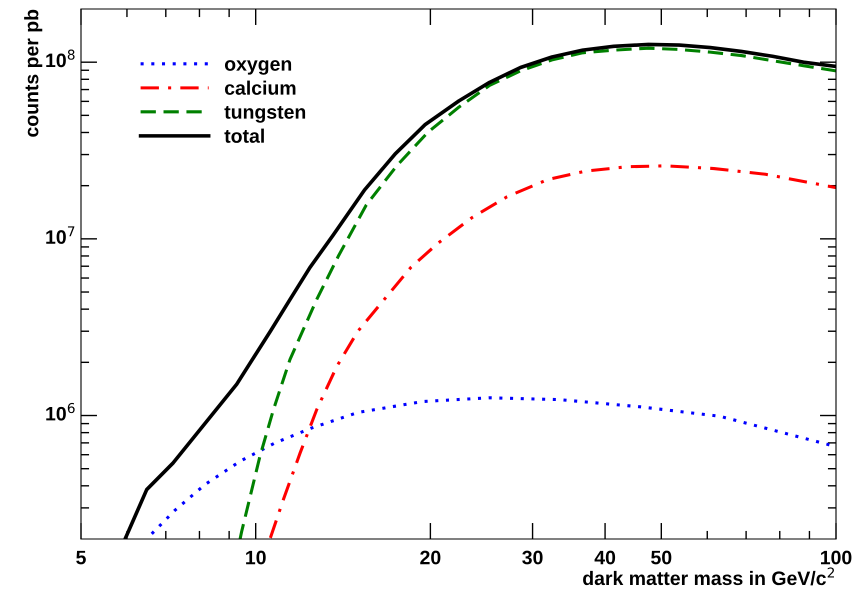 The width and height of the screenshot is (861, 604). What do you see at coordinates (661, 557) in the screenshot?
I see `x-tick-label: 50` at bounding box center [661, 557].